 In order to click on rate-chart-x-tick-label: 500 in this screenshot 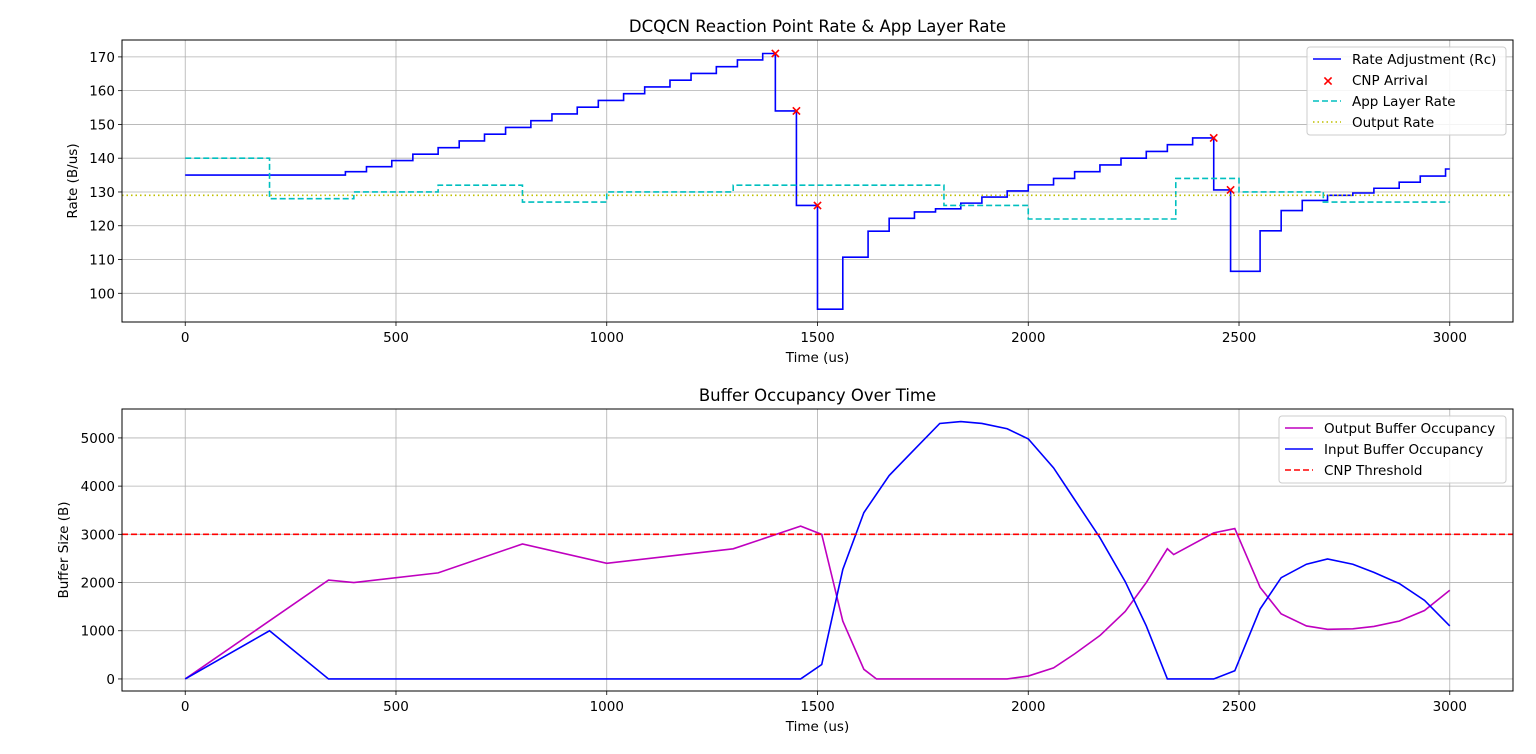, I will do `click(396, 338)`.